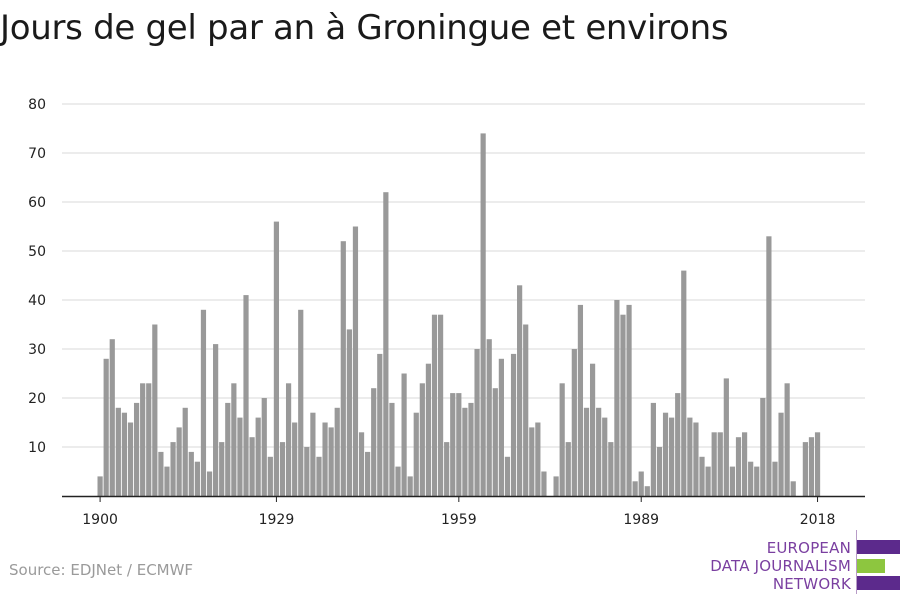  I want to click on logo-line-3: NETWORK, so click(811, 584).